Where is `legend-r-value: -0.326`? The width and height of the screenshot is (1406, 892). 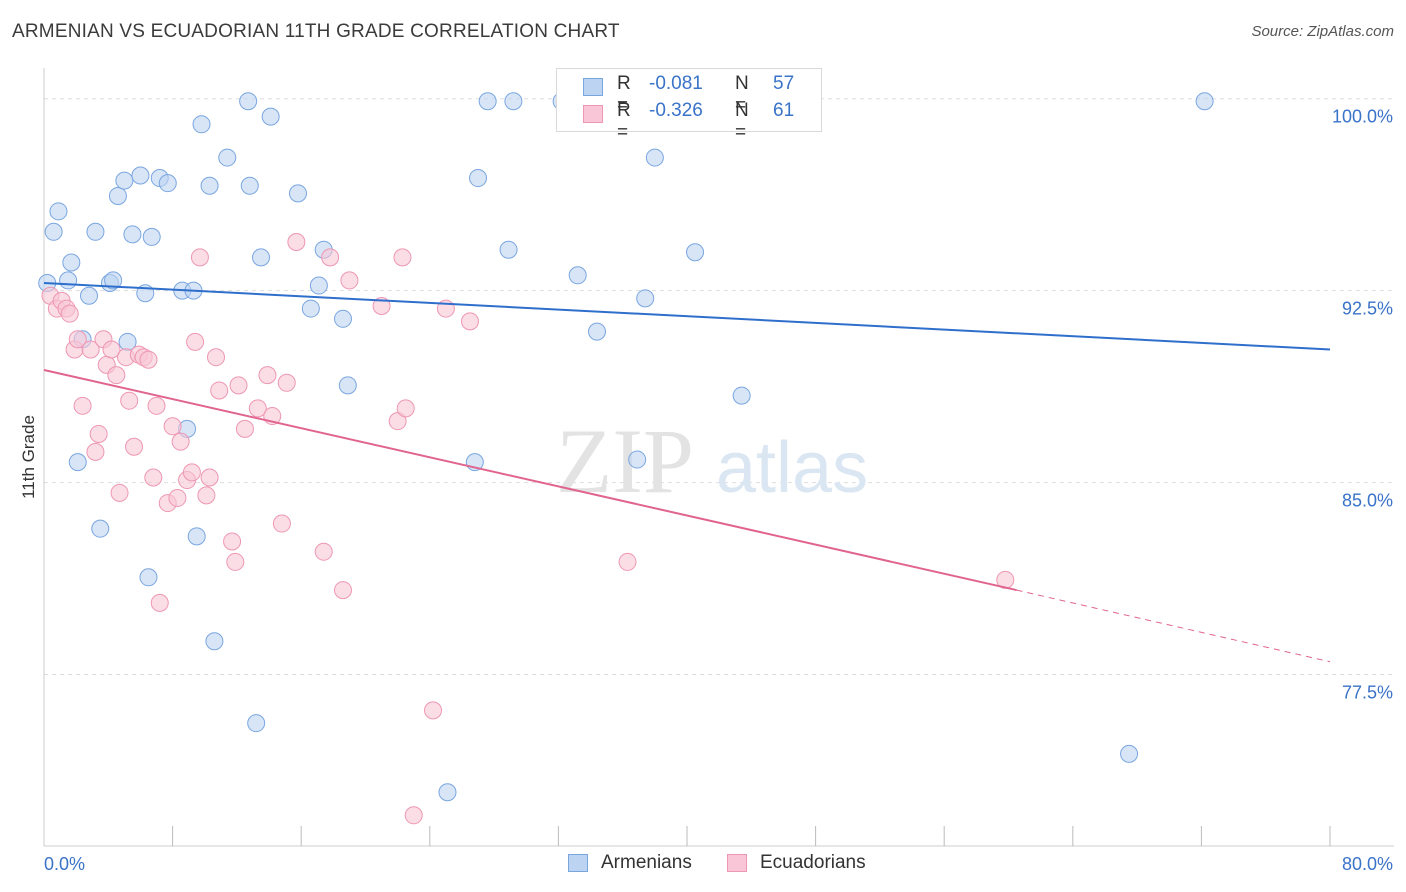
legend-r-value: -0.326 is located at coordinates (676, 110).